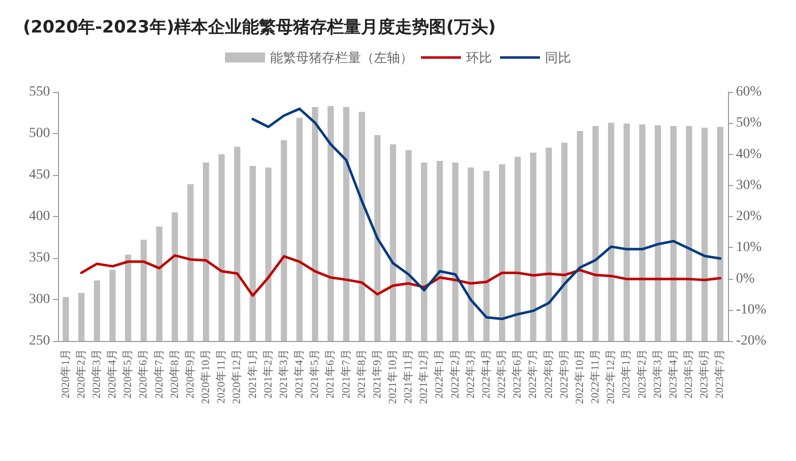  I want to click on y-tick-label: 400, so click(39, 216).